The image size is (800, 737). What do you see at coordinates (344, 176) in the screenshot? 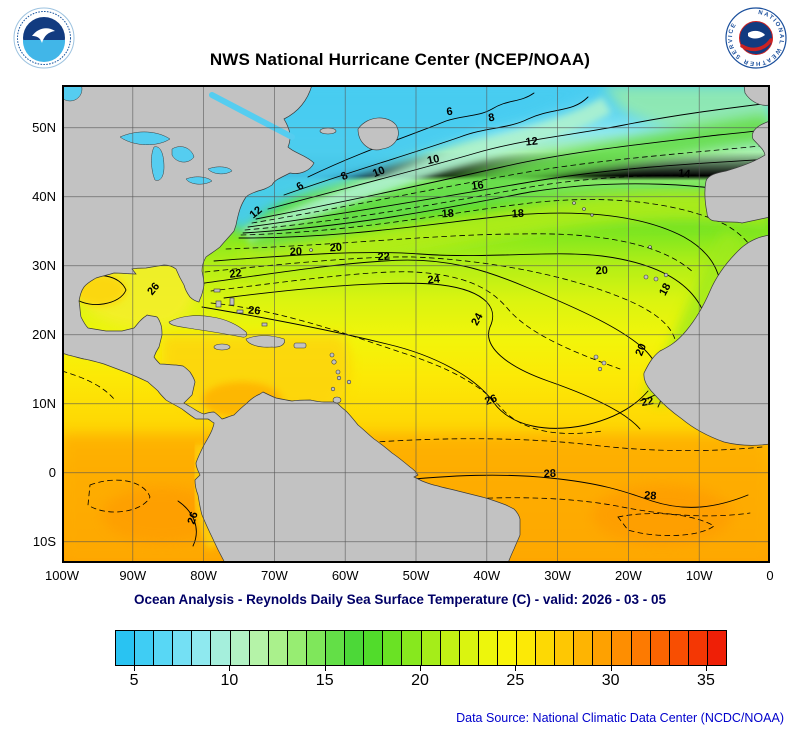
I see `contour-label: 8` at bounding box center [344, 176].